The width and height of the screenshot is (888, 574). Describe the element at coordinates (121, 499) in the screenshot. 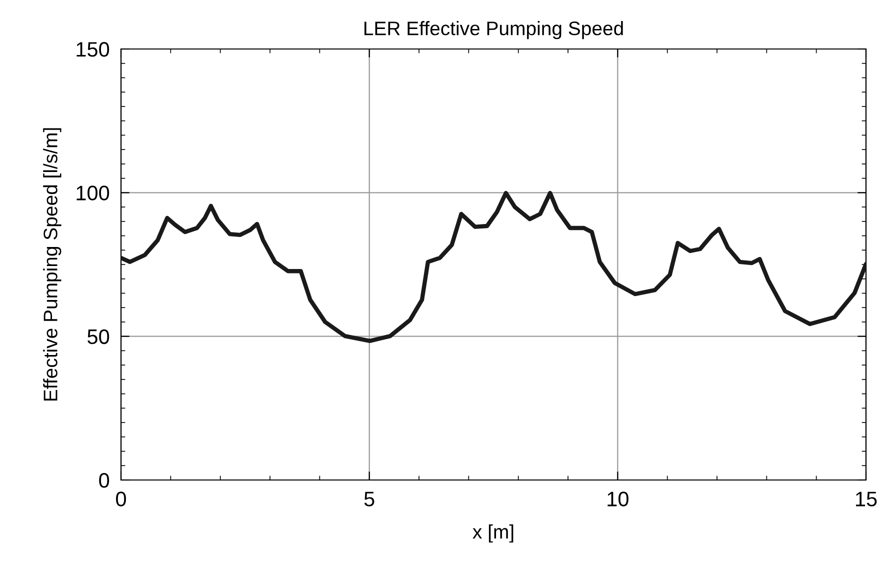

I see `x-tick-label: 0` at that location.